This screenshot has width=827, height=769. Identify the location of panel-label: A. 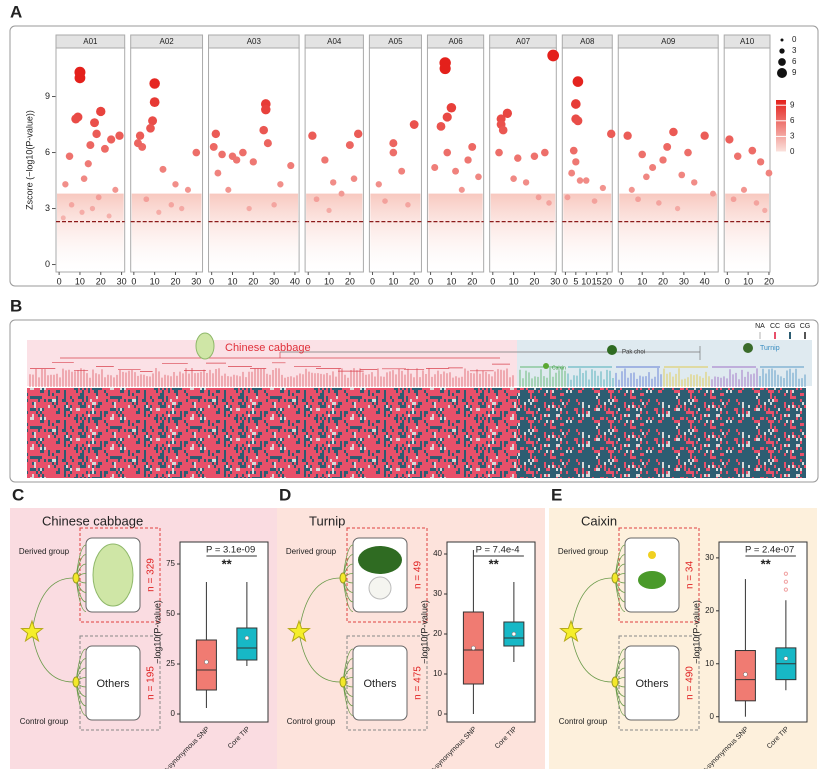
(16, 11).